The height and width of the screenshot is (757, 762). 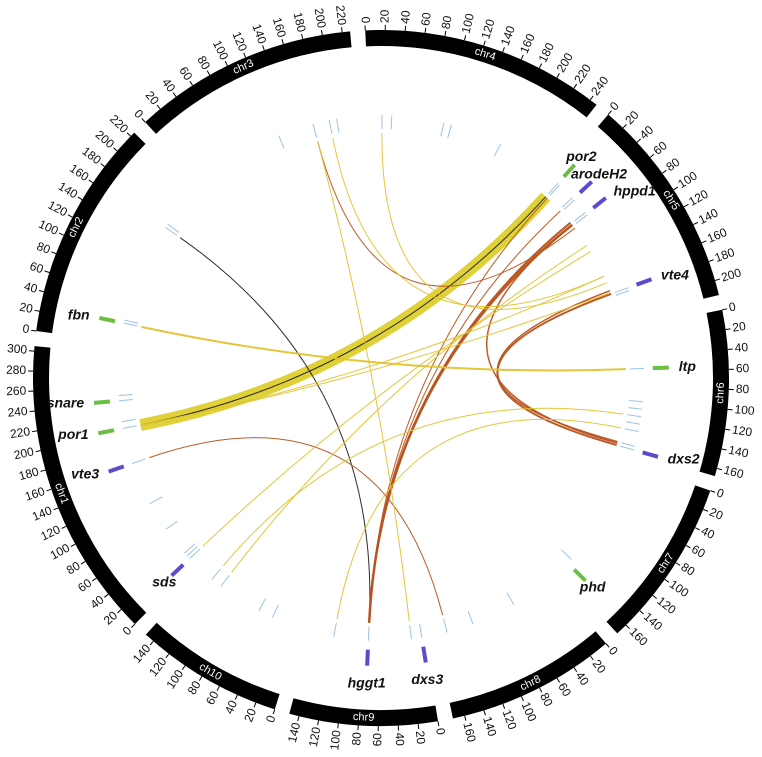 What do you see at coordinates (489, 727) in the screenshot?
I see `tick-label: 140` at bounding box center [489, 727].